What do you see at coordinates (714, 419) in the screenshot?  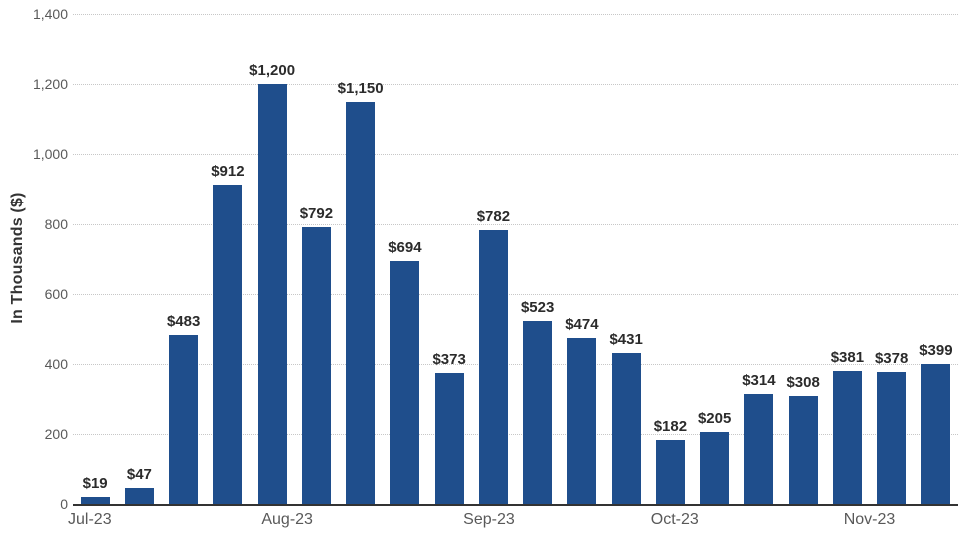 I see `bar-value-label: $205` at bounding box center [714, 419].